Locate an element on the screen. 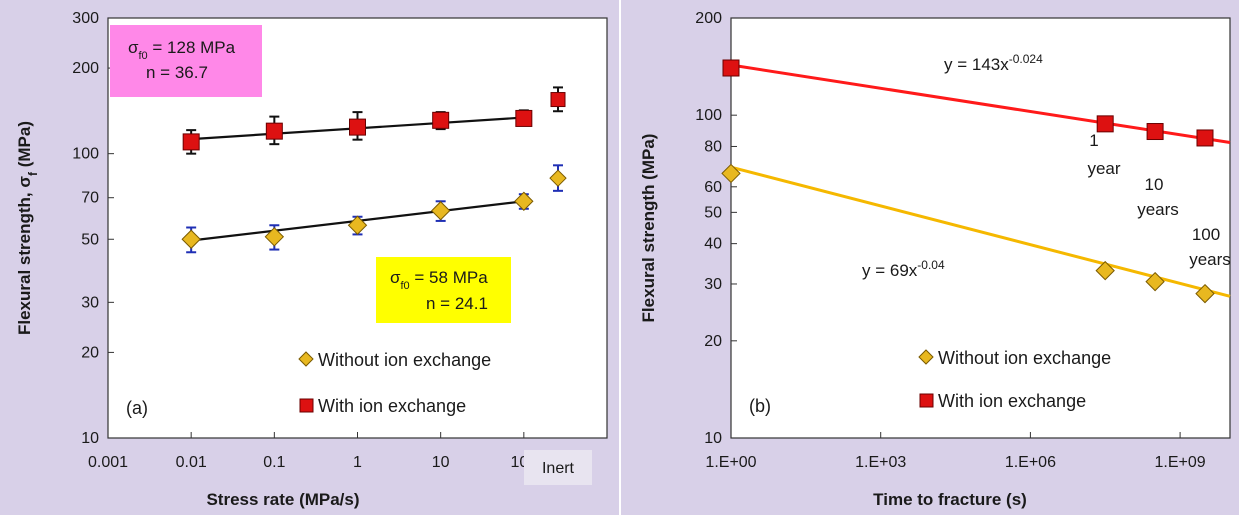  panel-a-y-tick-label: 100 is located at coordinates (85, 154).